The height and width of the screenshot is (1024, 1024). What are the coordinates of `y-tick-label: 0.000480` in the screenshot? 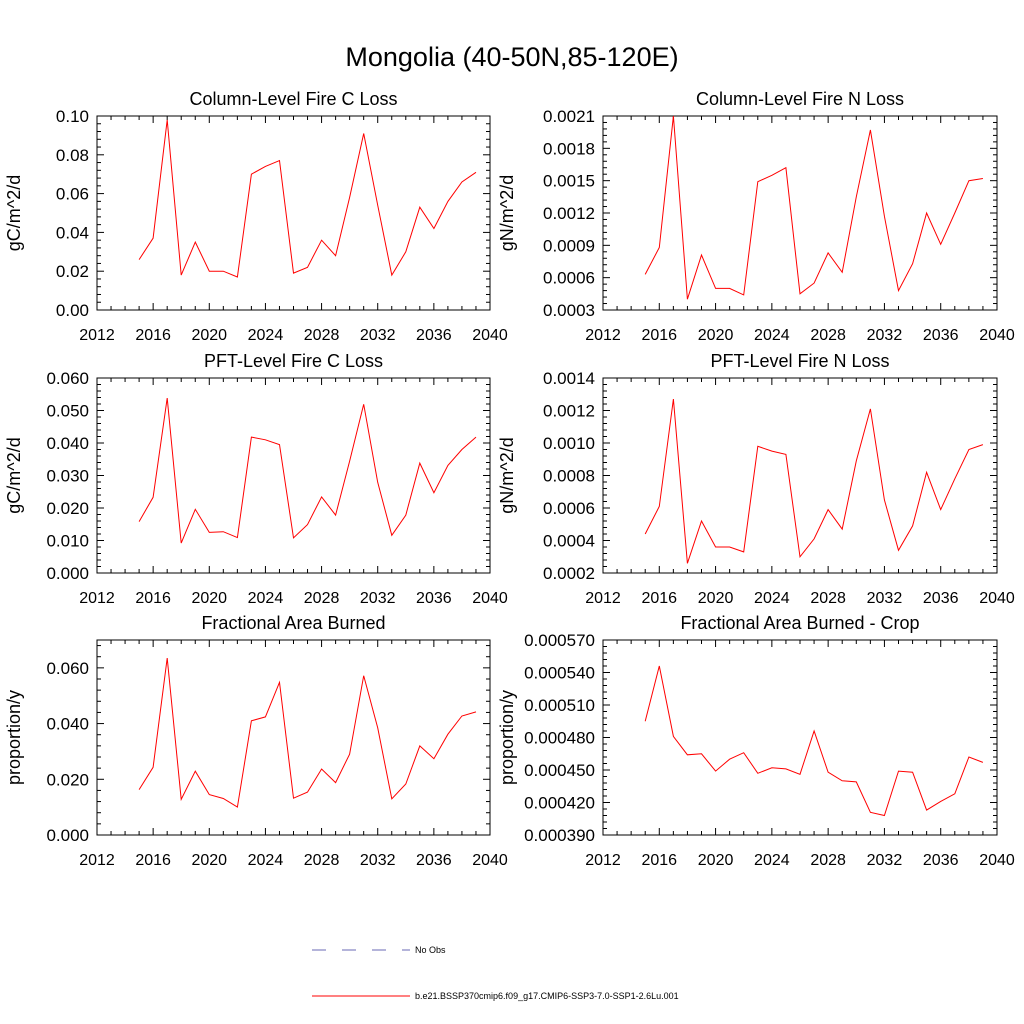 It's located at (559, 738).